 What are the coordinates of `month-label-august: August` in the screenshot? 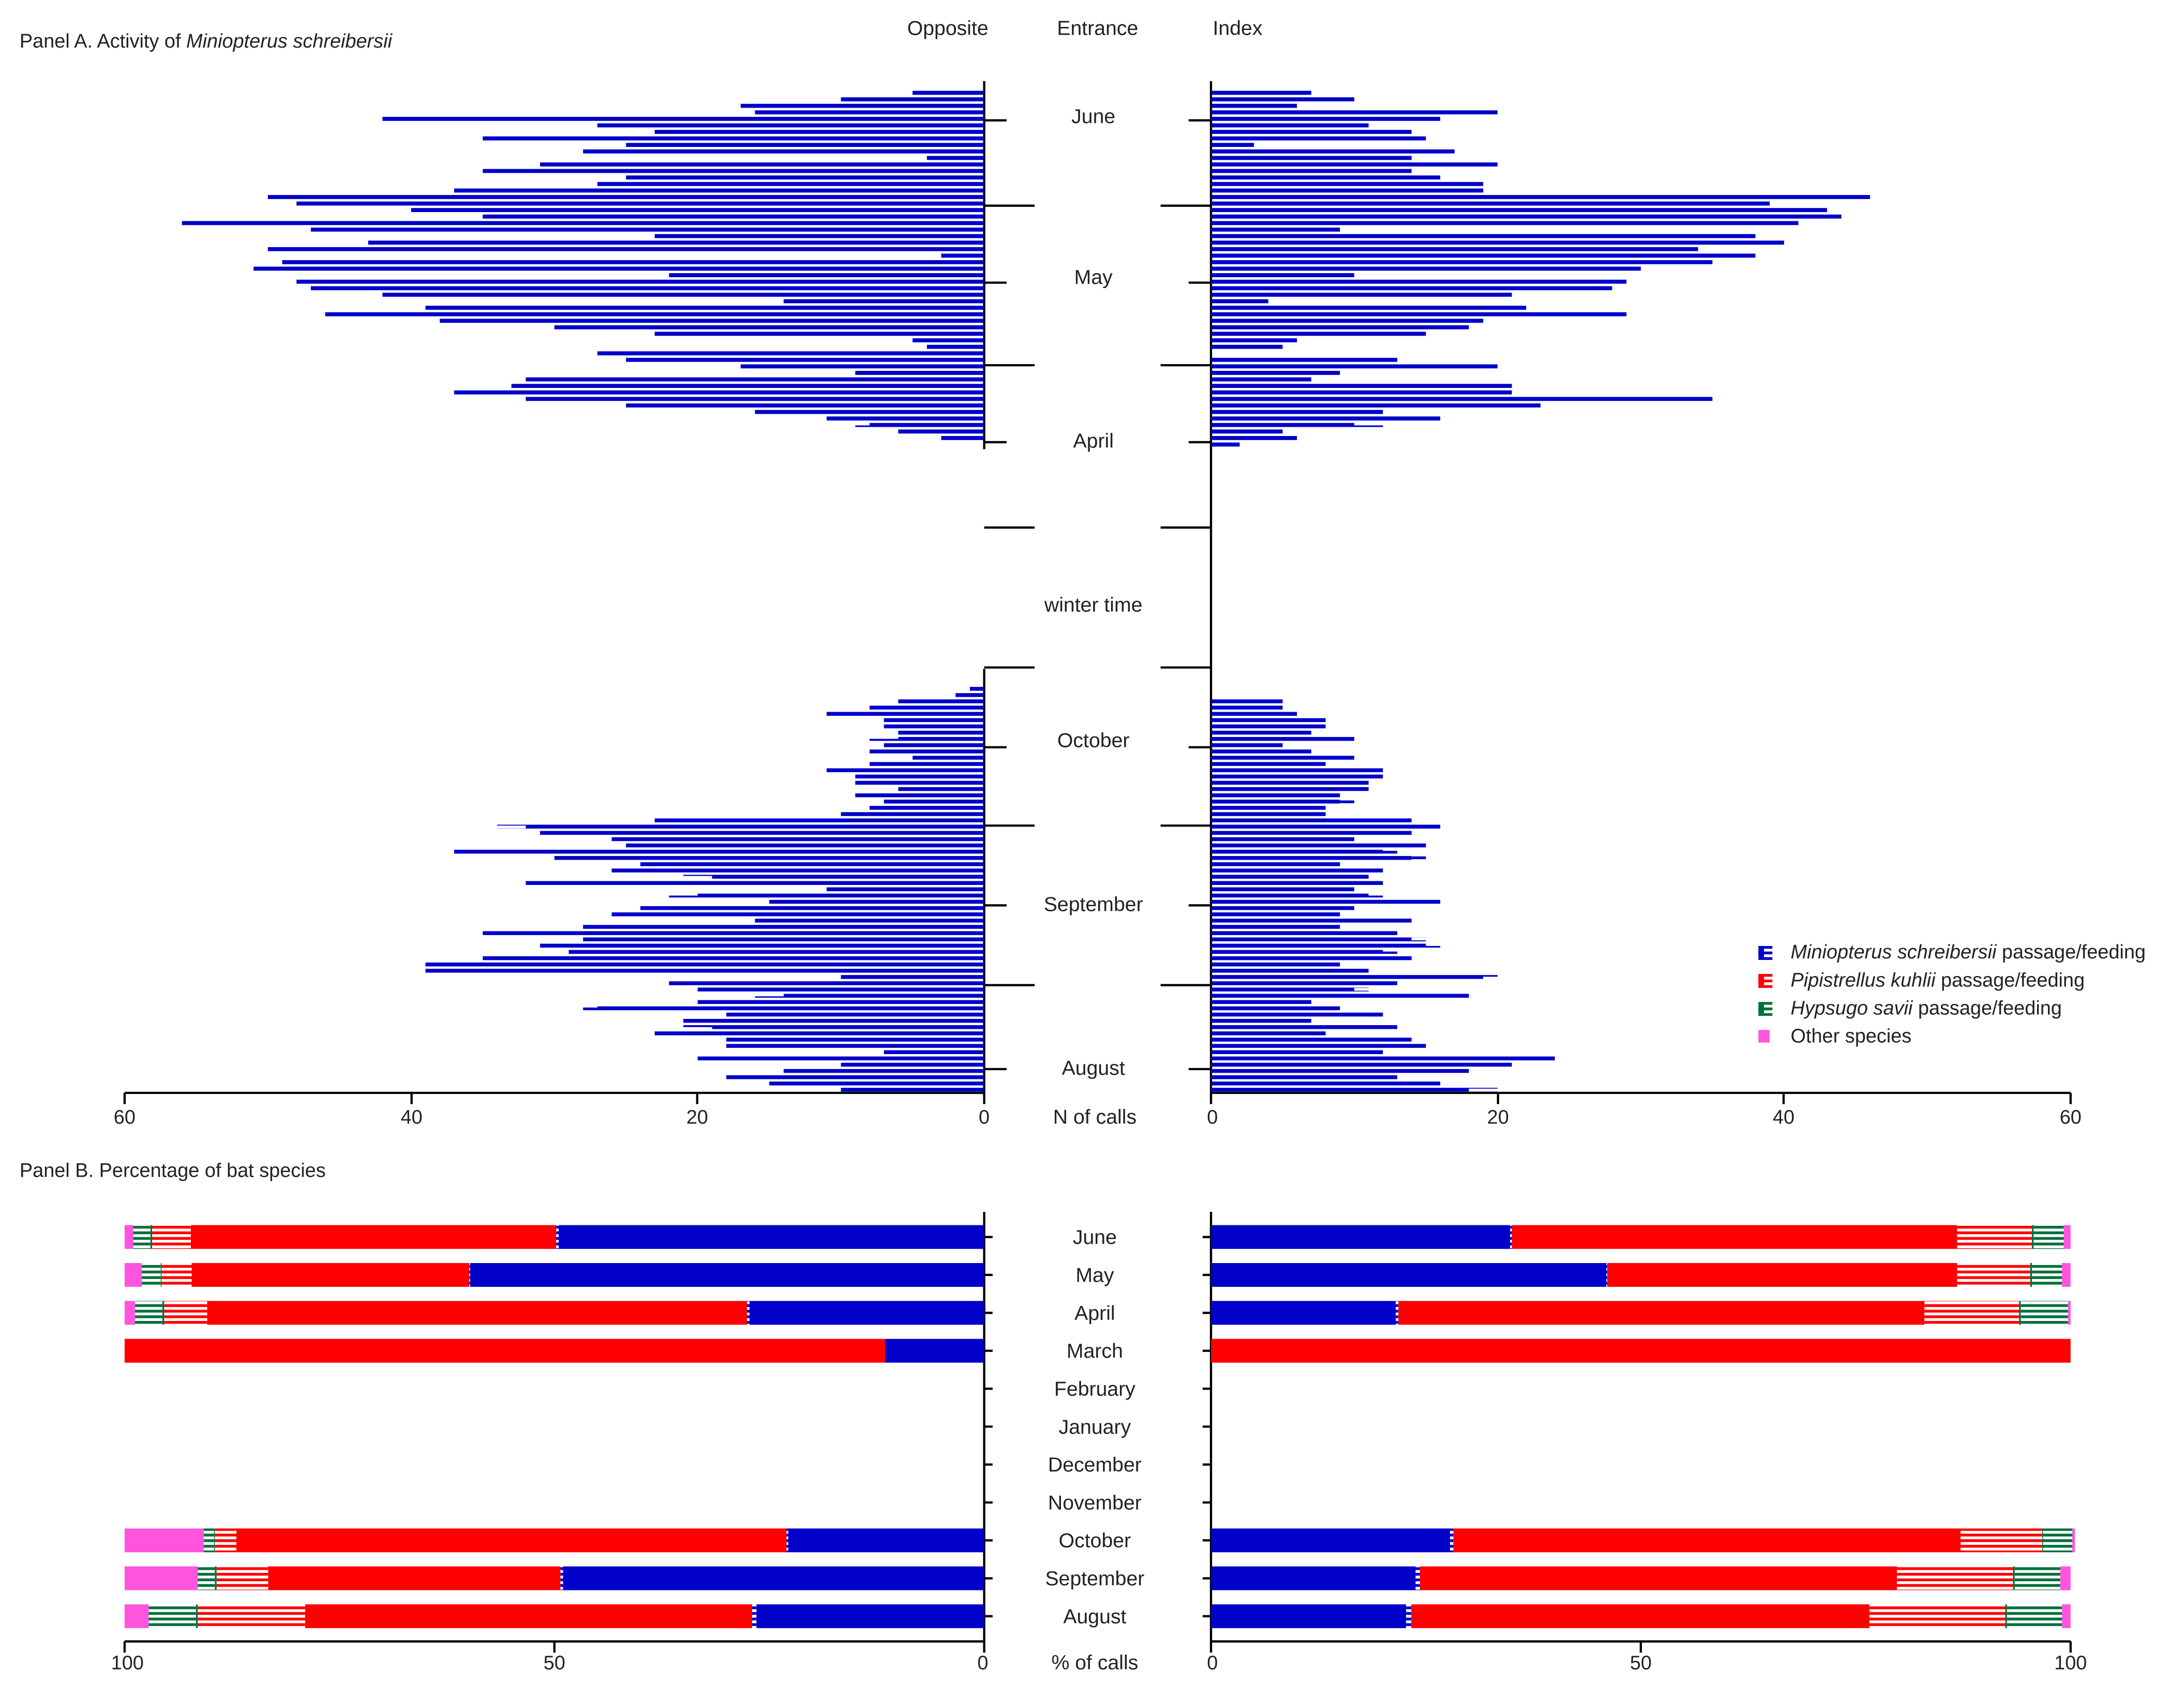 It's located at (1093, 1068).